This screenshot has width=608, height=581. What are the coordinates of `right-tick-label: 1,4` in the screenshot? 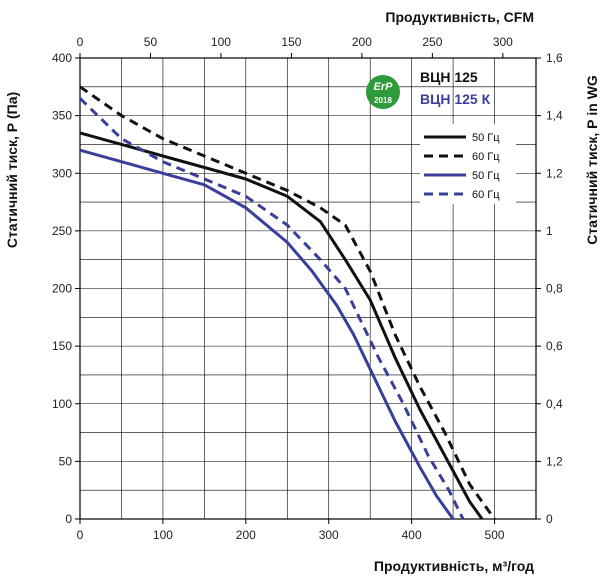 It's located at (554, 116).